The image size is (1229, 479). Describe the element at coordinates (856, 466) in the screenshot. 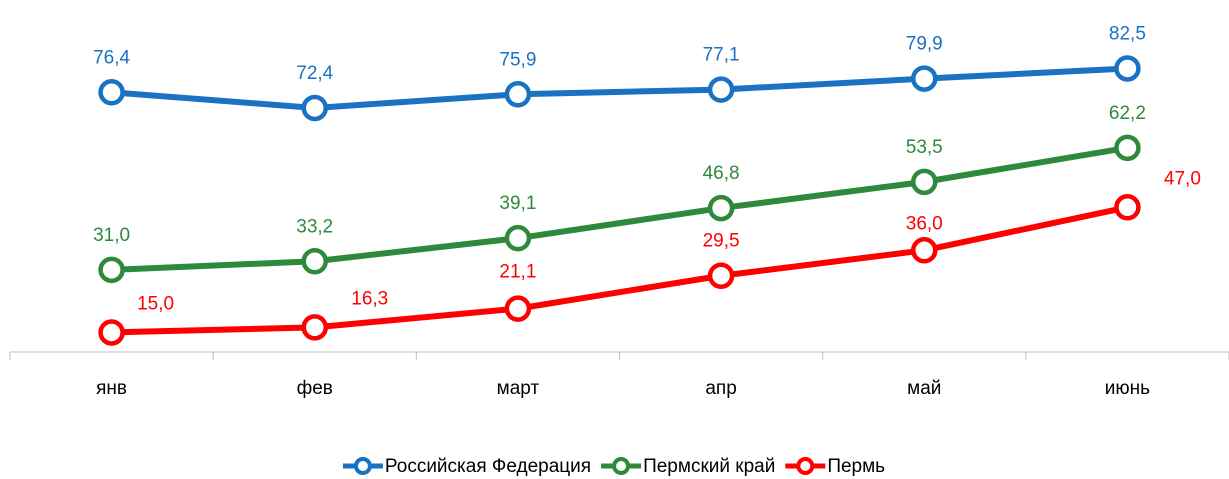

I see `legend-label: Пермь` at that location.